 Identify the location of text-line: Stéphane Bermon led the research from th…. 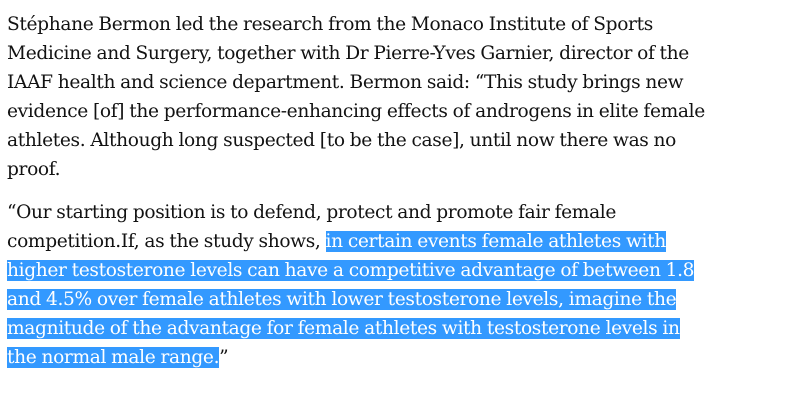
(330, 24).